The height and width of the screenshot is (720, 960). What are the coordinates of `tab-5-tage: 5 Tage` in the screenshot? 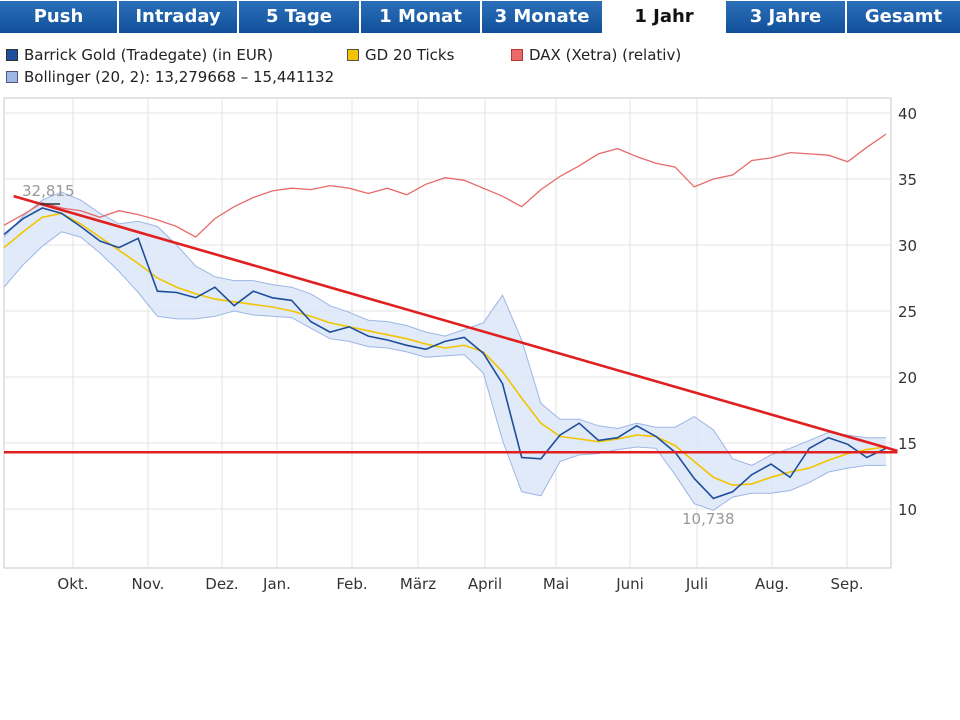 It's located at (299, 17).